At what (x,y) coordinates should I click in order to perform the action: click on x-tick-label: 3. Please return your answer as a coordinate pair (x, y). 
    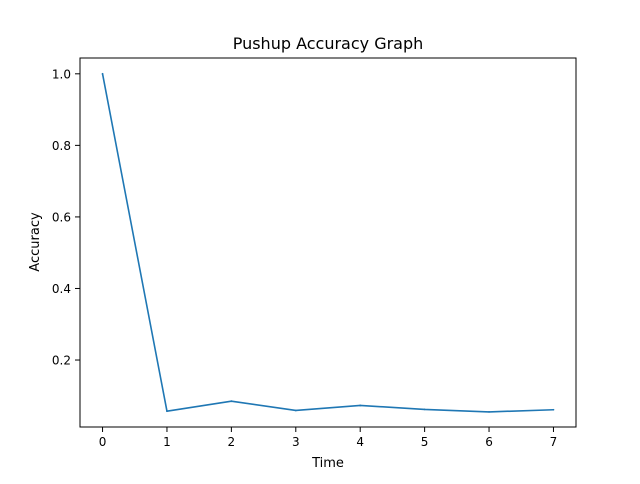
    Looking at the image, I should click on (296, 442).